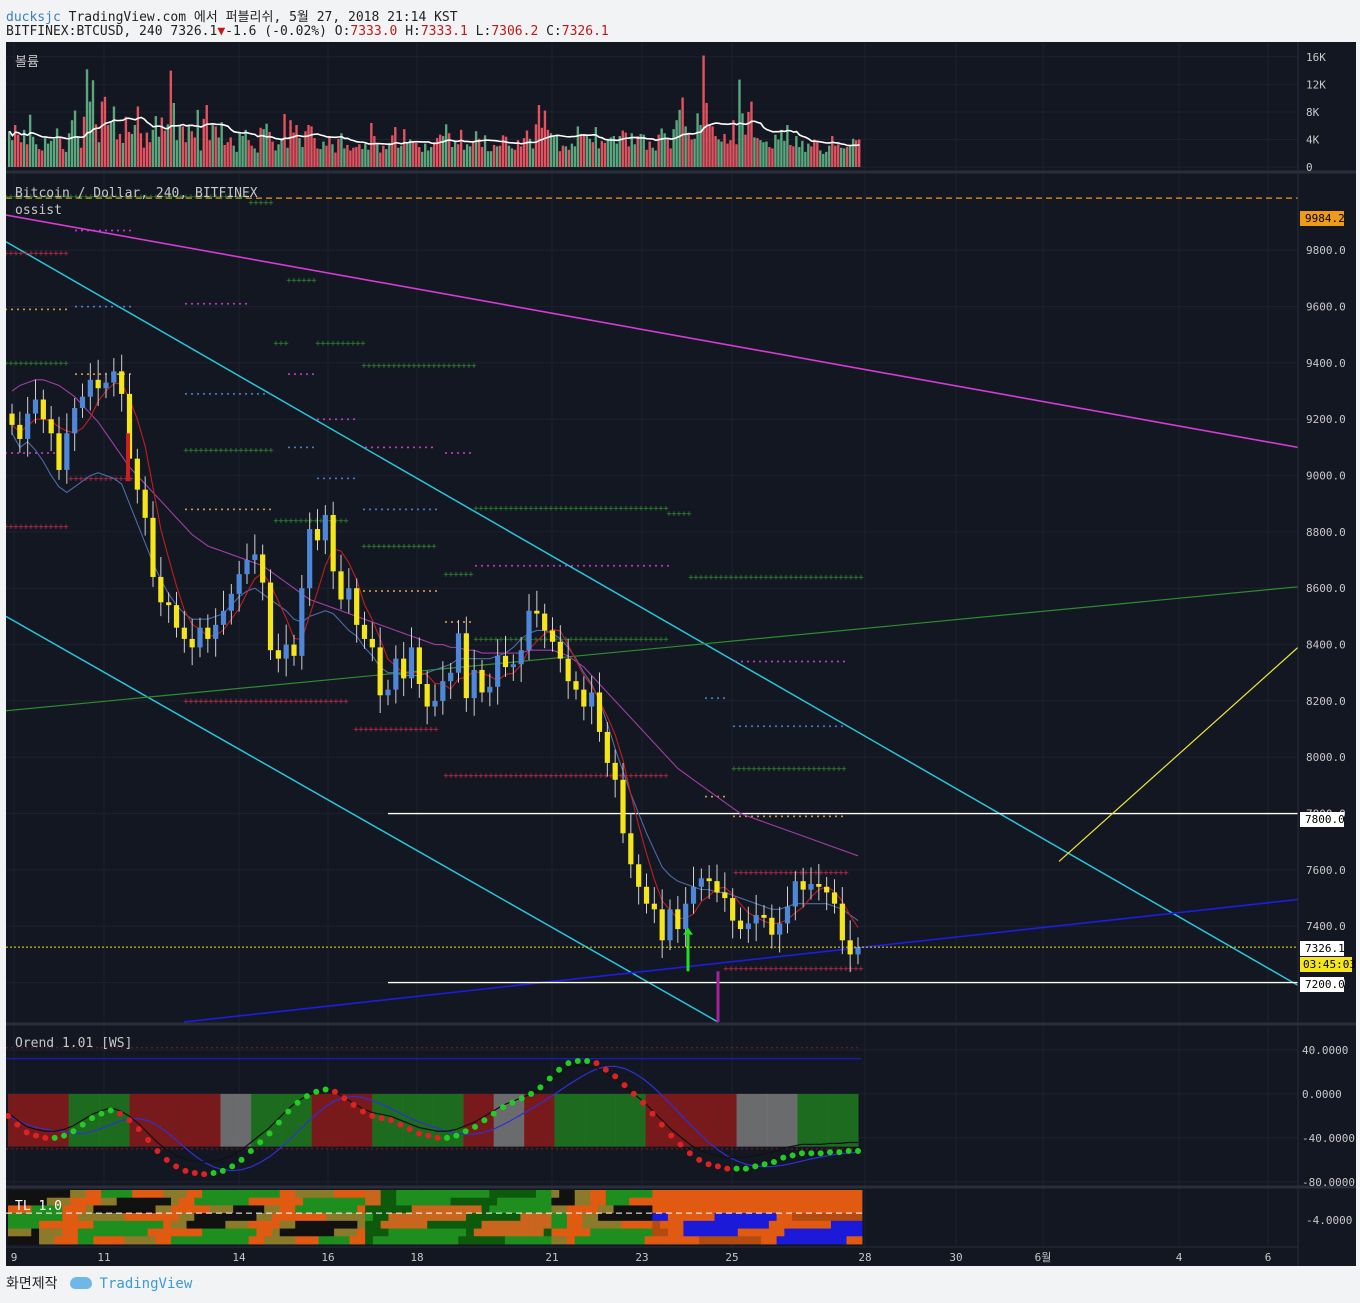  What do you see at coordinates (33, 17) in the screenshot?
I see `username-link: ducksjc` at bounding box center [33, 17].